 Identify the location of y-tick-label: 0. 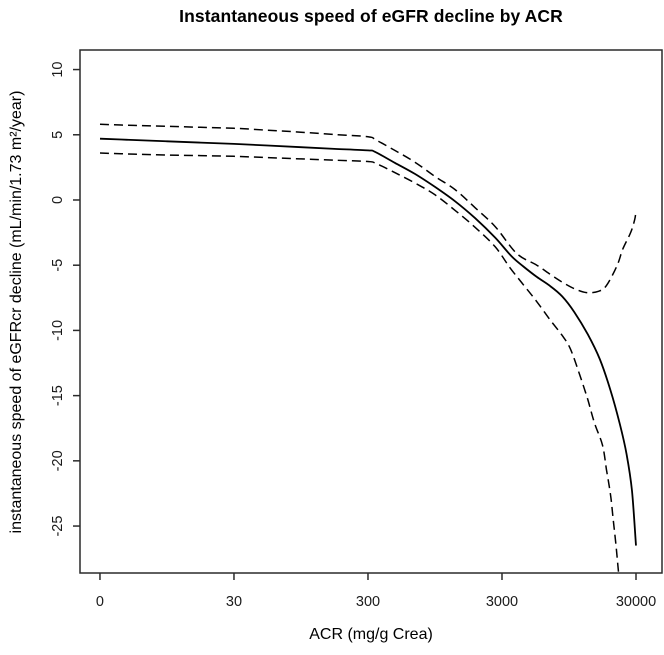
(58, 200).